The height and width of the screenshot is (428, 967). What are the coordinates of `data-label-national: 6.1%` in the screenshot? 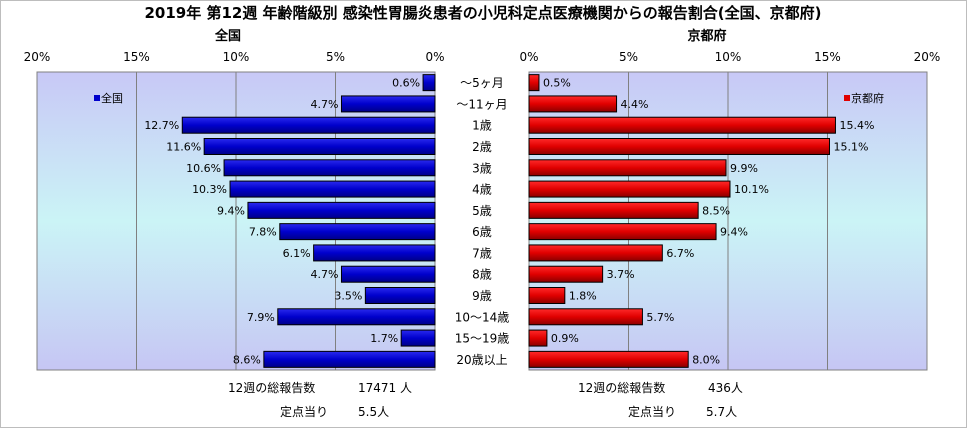 It's located at (297, 253).